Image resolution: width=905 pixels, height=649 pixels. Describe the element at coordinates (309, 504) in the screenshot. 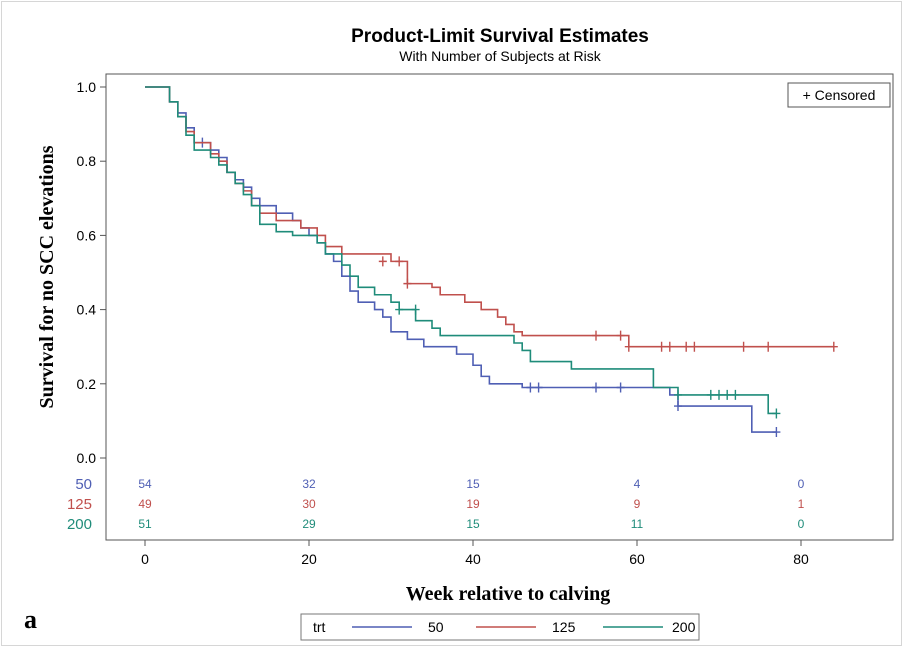

I see `risk-count: 30` at that location.